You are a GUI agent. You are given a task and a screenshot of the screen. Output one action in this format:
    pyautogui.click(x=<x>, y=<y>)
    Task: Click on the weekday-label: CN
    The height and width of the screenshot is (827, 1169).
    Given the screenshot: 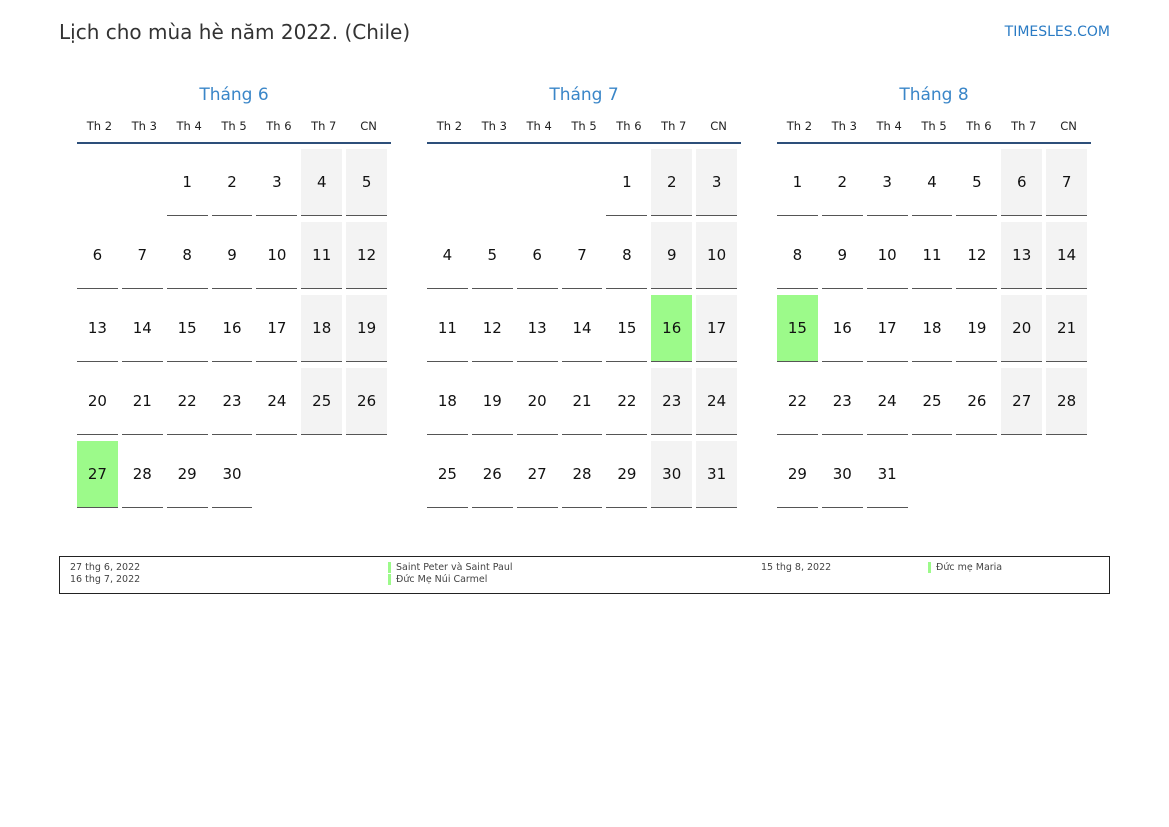 What is the action you would take?
    pyautogui.click(x=1068, y=126)
    